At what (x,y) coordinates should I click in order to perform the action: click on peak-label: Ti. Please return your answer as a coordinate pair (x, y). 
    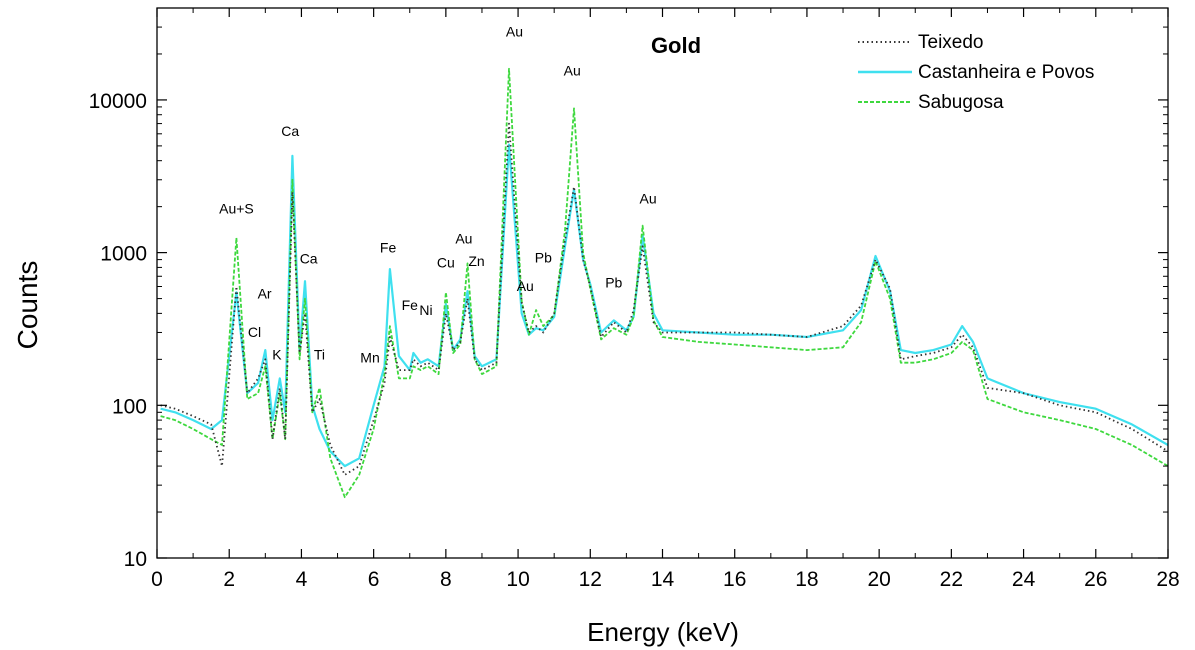
    Looking at the image, I should click on (319, 354).